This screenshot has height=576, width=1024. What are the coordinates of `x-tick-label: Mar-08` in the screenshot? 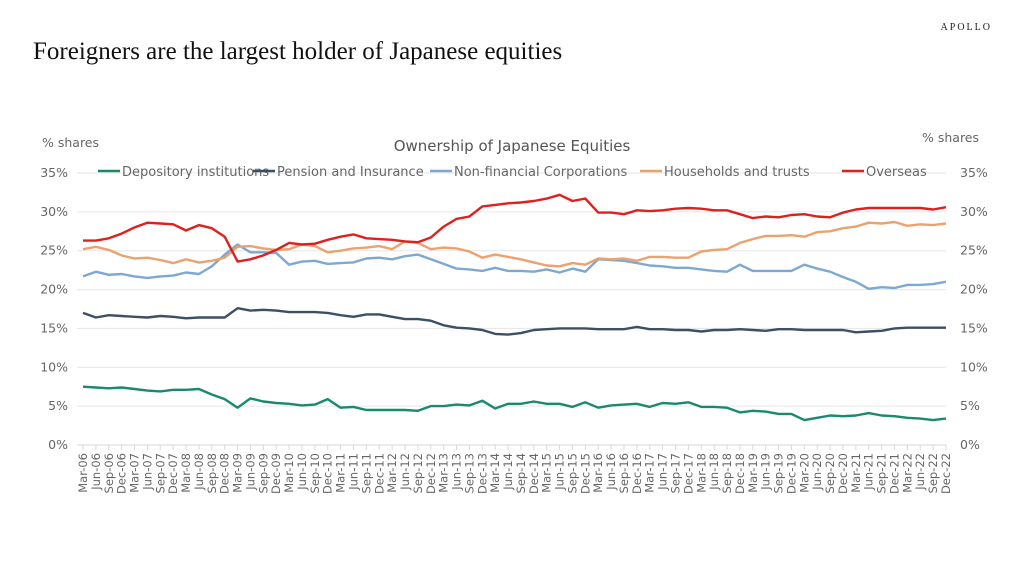 It's located at (186, 473).